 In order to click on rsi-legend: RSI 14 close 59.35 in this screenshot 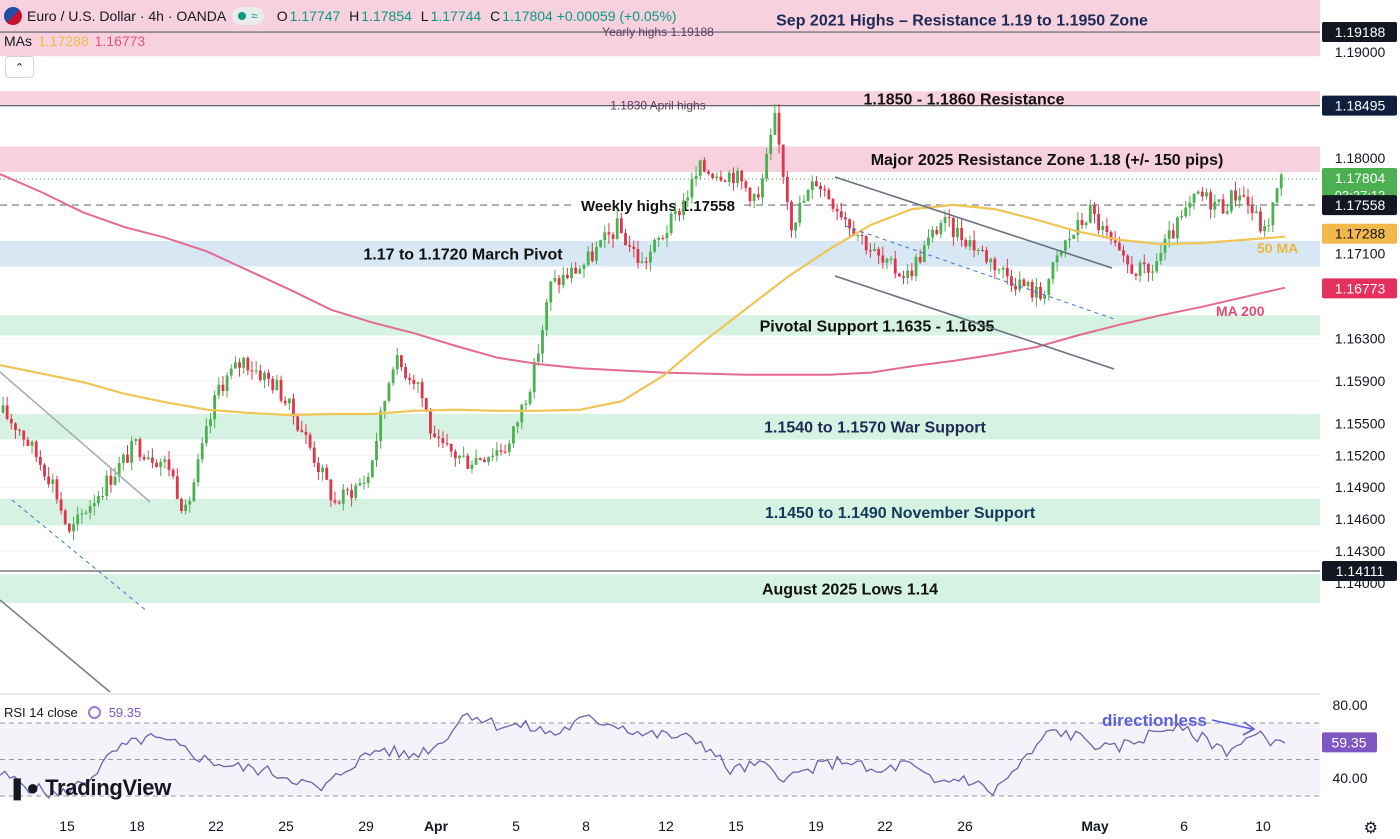, I will do `click(72, 712)`.